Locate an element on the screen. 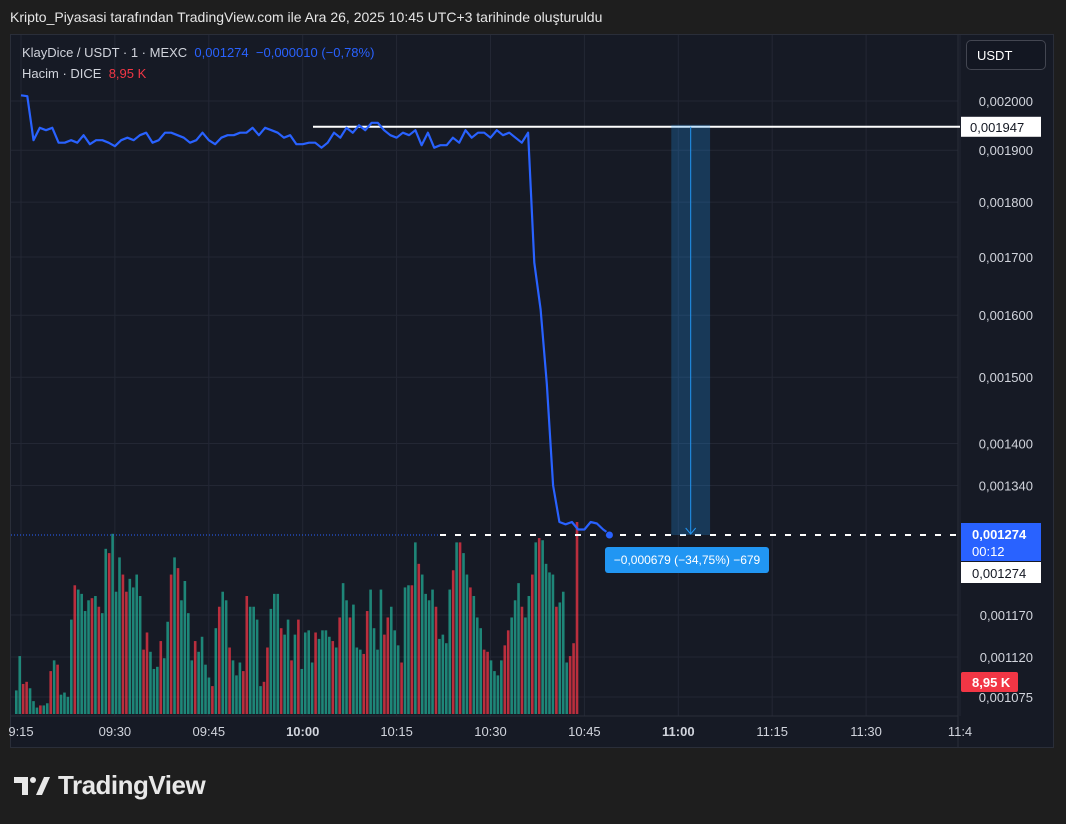 The image size is (1066, 824). volume-badge-text: 8,95 K is located at coordinates (991, 682).